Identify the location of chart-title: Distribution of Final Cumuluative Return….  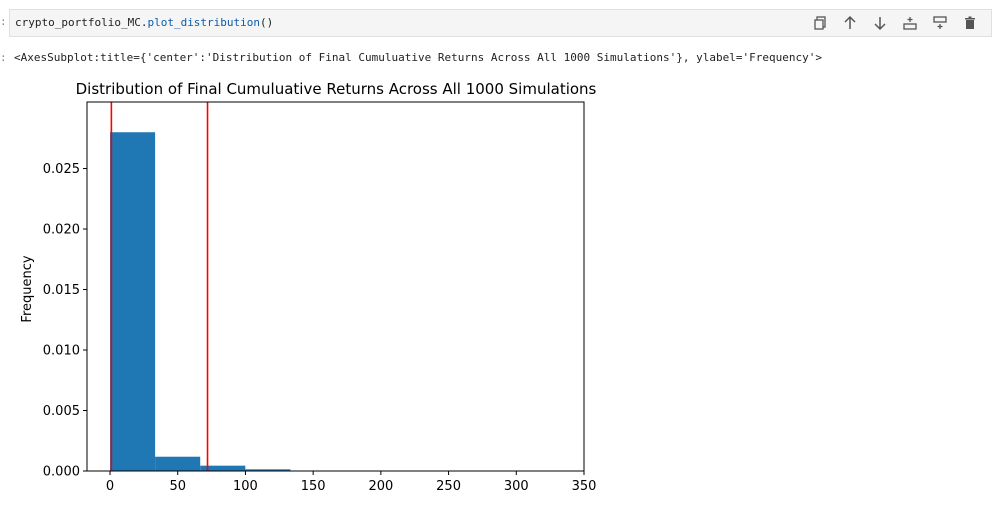
(336, 89).